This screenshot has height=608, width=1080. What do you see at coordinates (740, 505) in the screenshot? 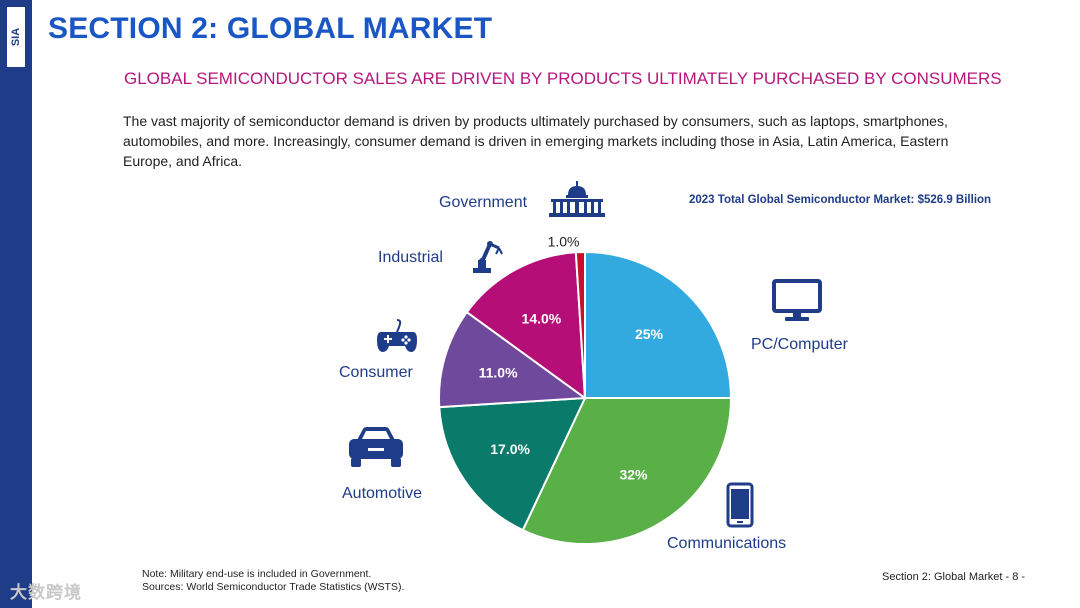
I see `smartphone-icon` at bounding box center [740, 505].